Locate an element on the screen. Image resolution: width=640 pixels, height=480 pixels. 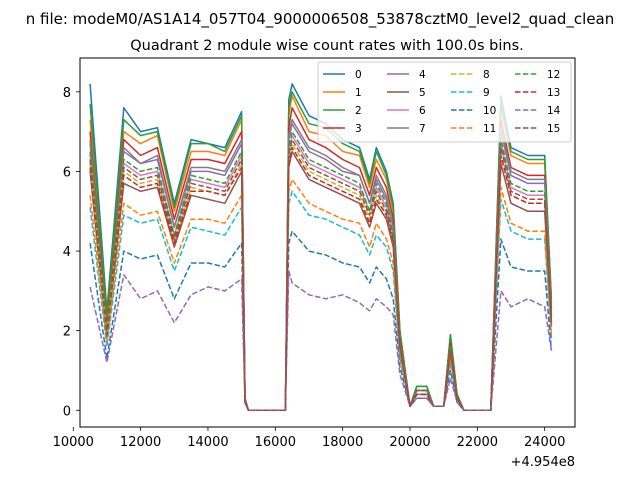
legend-frame is located at coordinates (444, 102).